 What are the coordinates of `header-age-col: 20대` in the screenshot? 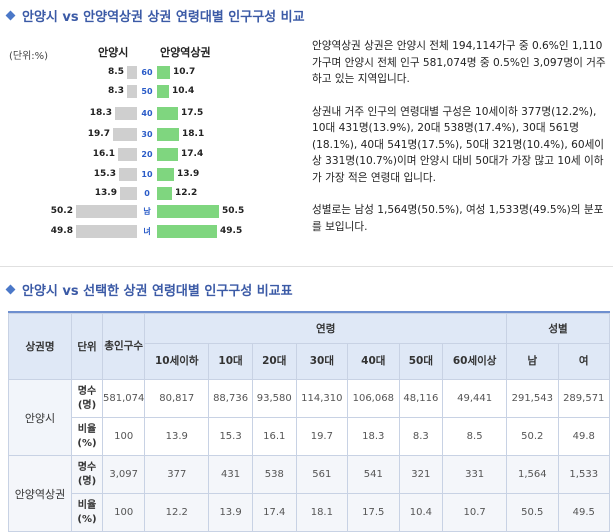 It's located at (274, 361).